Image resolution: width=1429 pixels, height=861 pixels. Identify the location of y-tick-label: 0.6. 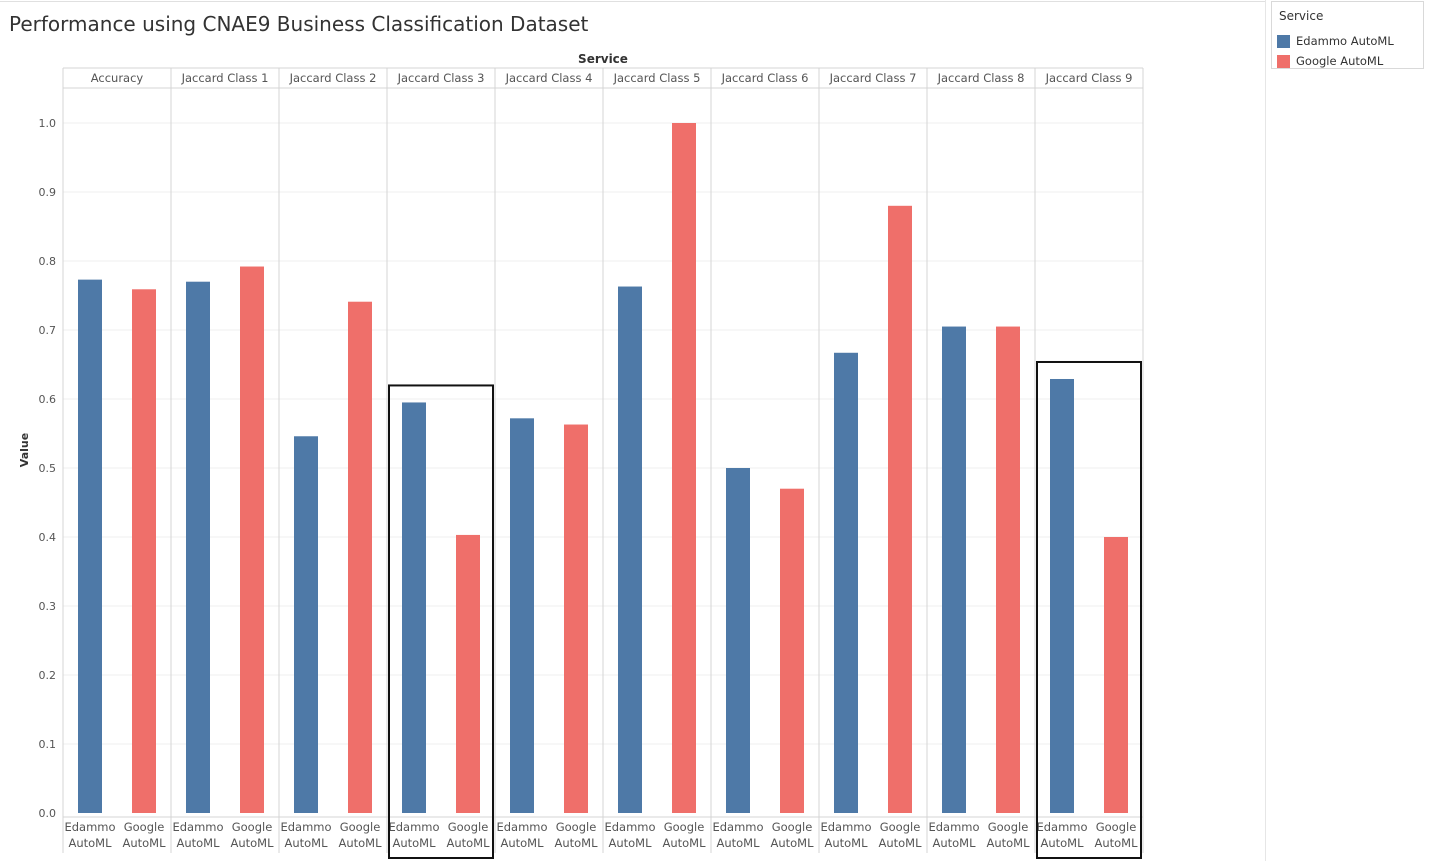
(48, 399).